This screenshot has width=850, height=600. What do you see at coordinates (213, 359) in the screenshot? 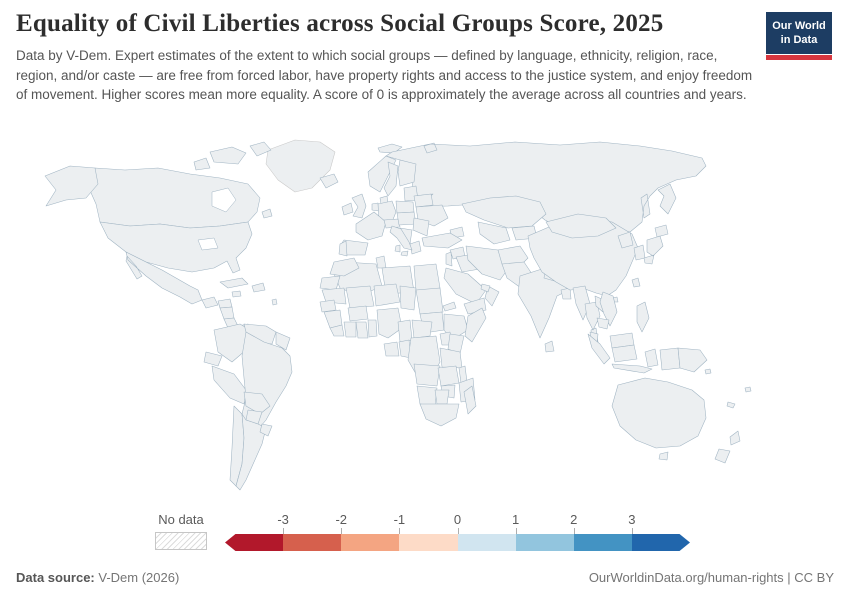
I see `country-ecuador` at bounding box center [213, 359].